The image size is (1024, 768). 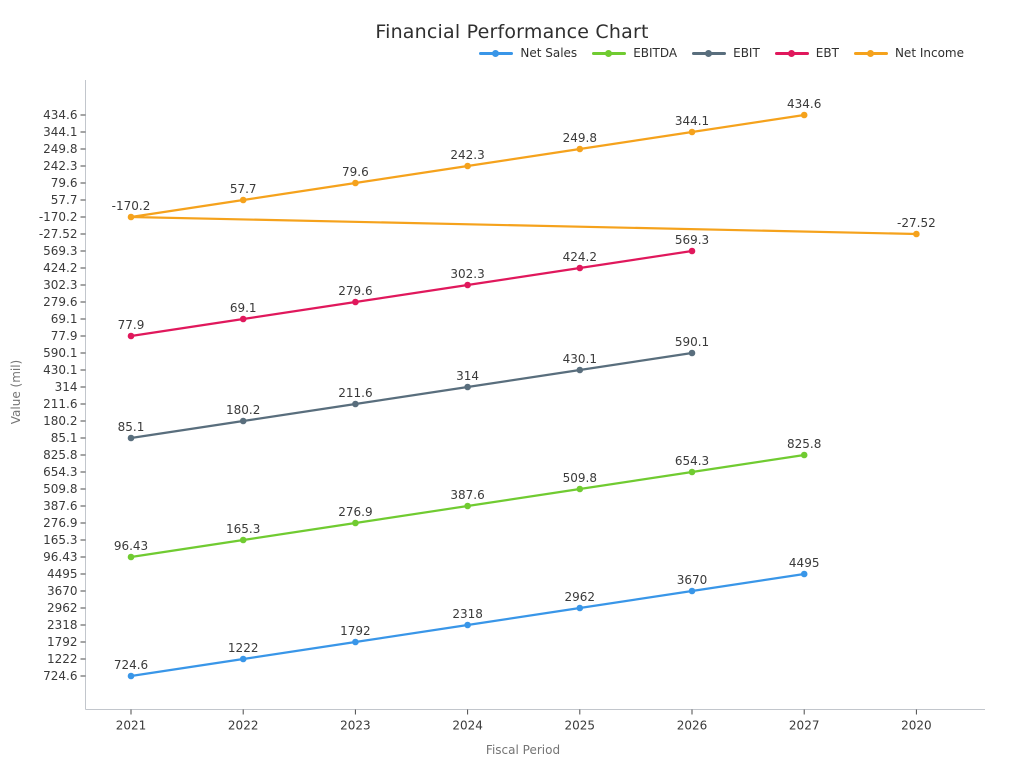 I want to click on y-tick-label: -27.52, so click(x=58, y=234).